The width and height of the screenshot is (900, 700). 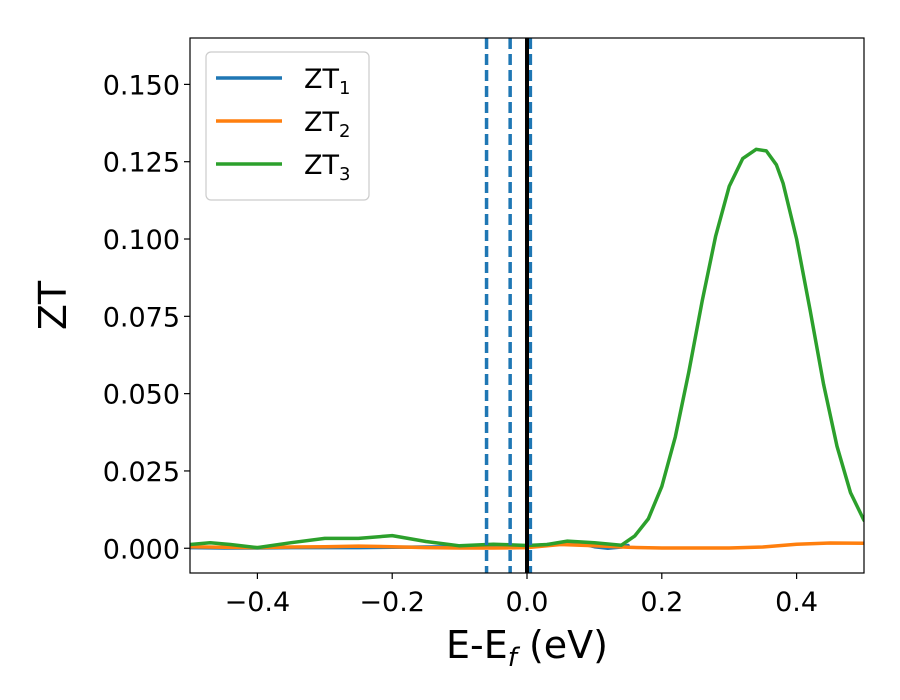 What do you see at coordinates (327, 167) in the screenshot?
I see `legend-label-zt3: ZT3` at bounding box center [327, 167].